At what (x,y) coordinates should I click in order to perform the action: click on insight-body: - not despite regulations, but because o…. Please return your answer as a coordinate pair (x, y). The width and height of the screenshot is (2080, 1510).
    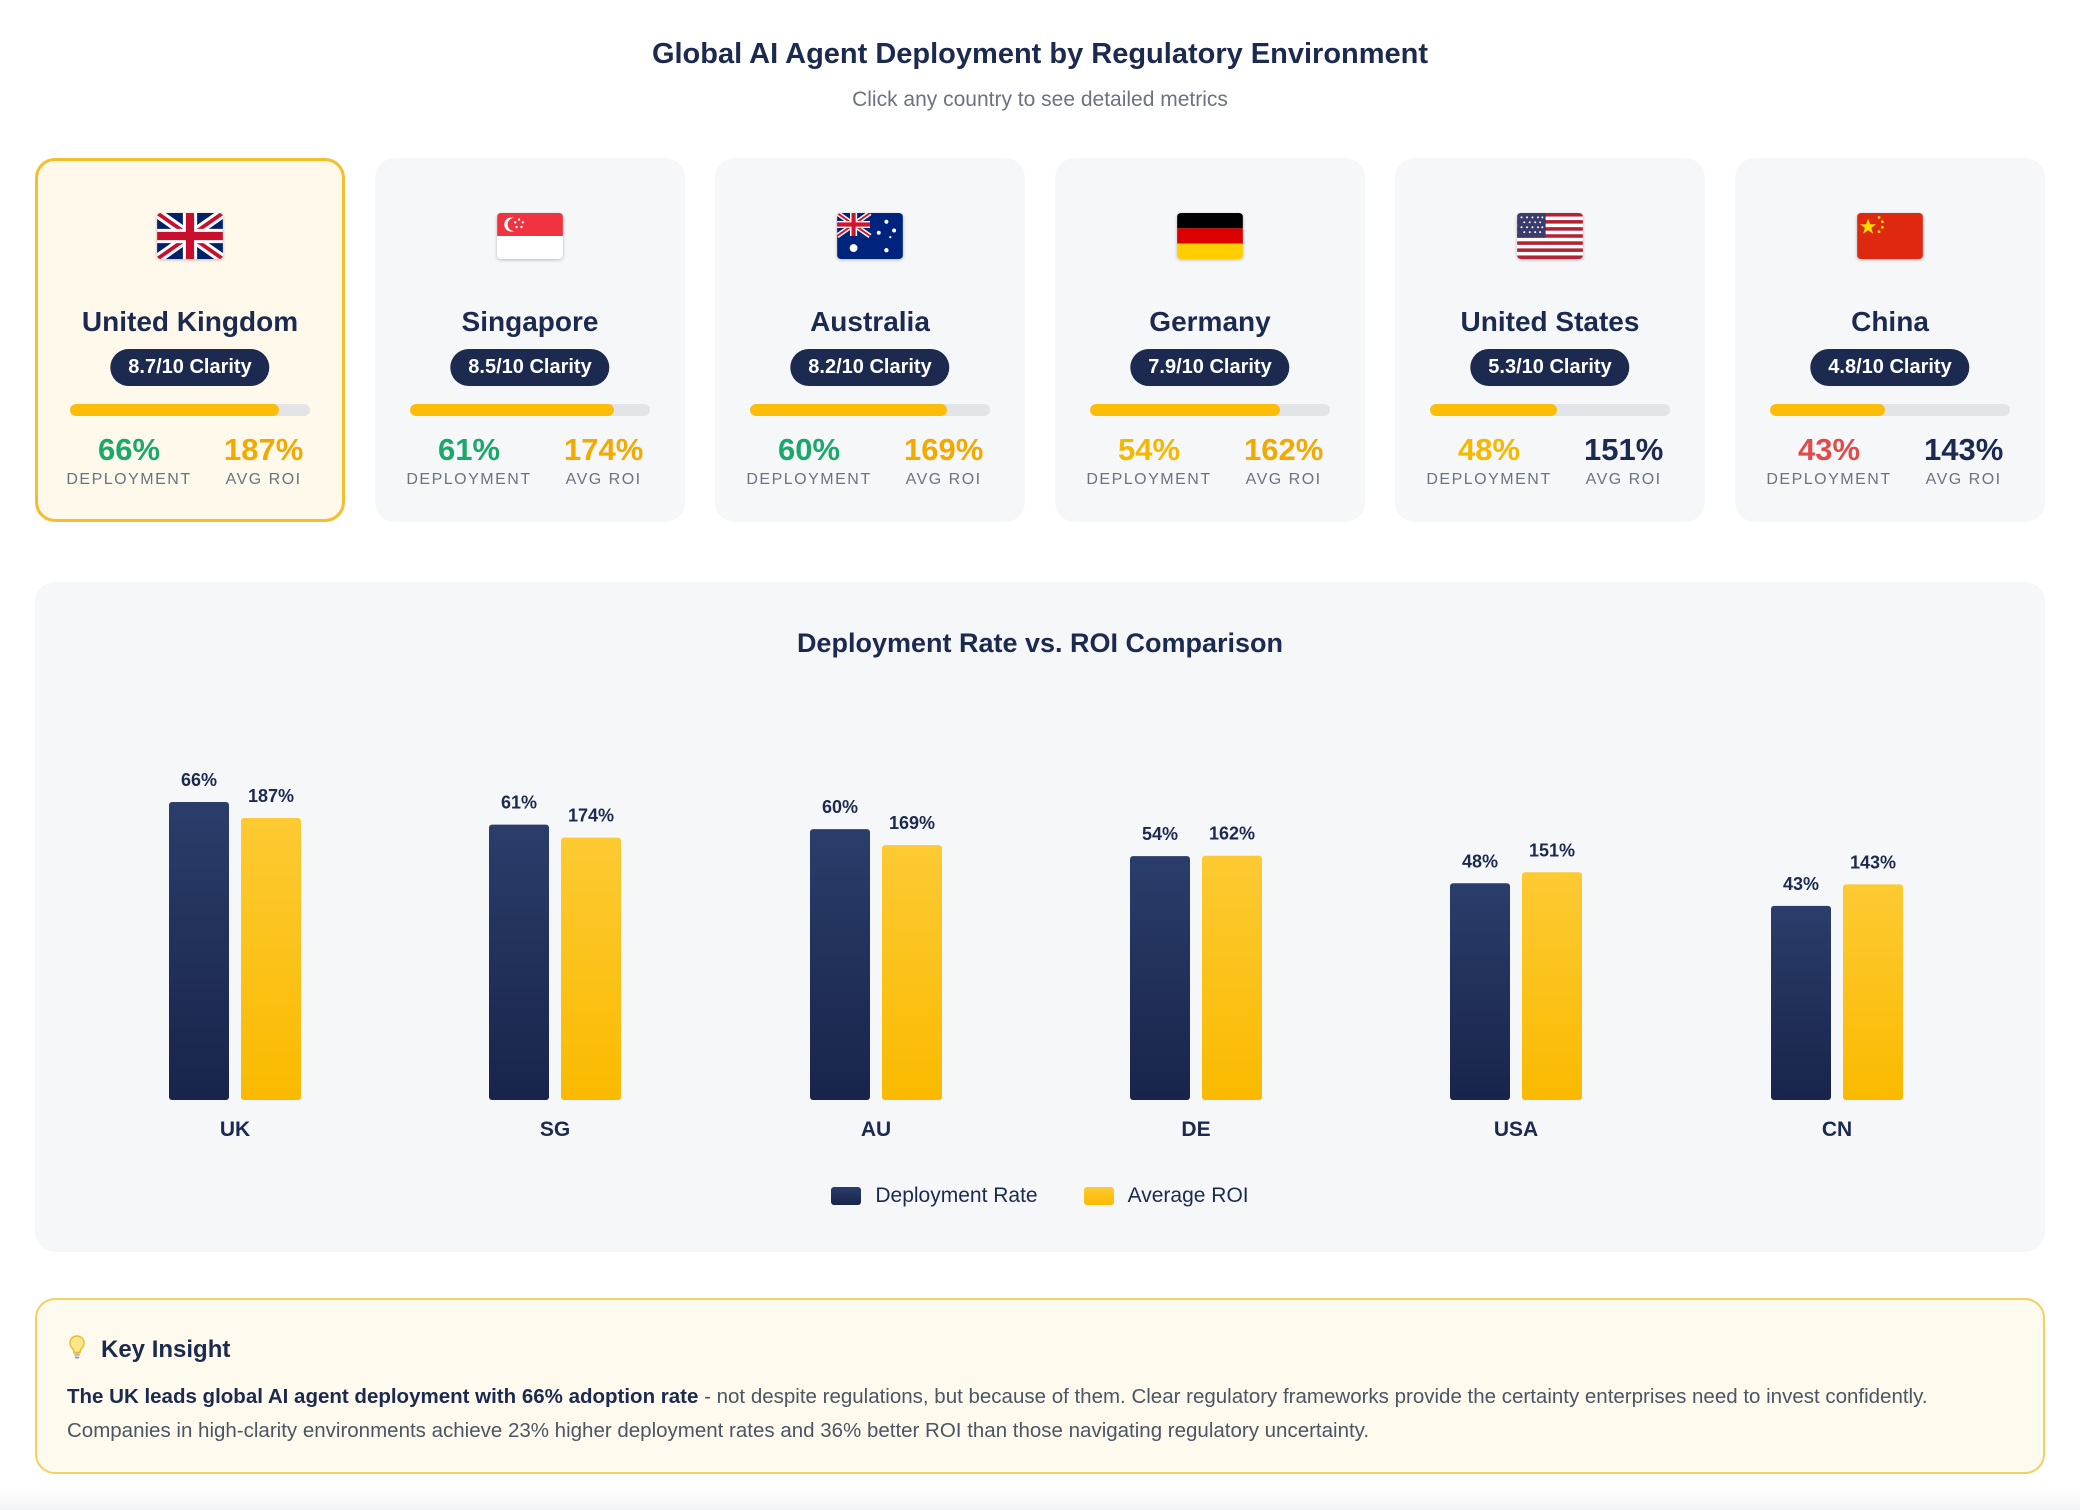
    Looking at the image, I should click on (997, 1413).